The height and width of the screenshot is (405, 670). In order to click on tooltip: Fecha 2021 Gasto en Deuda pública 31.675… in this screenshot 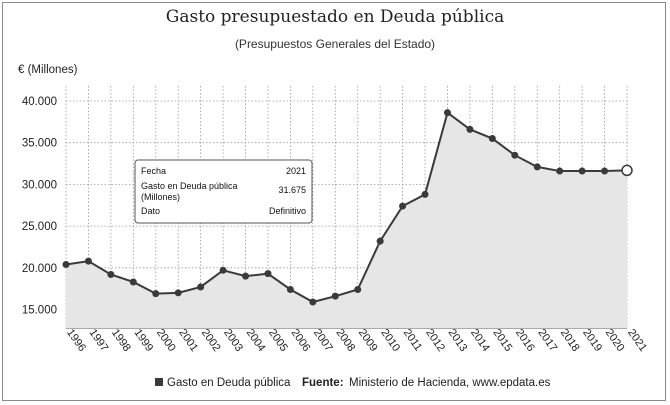, I will do `click(223, 191)`.